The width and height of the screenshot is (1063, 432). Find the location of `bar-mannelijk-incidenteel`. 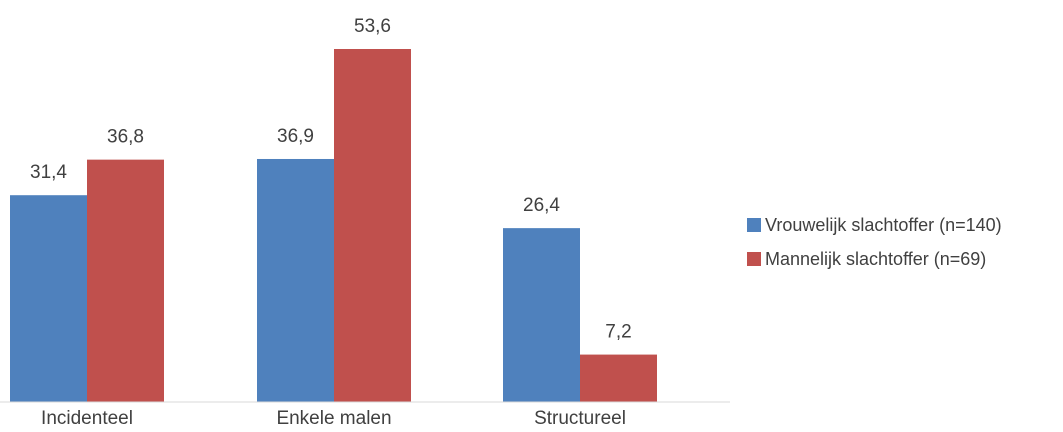

bar-mannelijk-incidenteel is located at coordinates (125, 280).